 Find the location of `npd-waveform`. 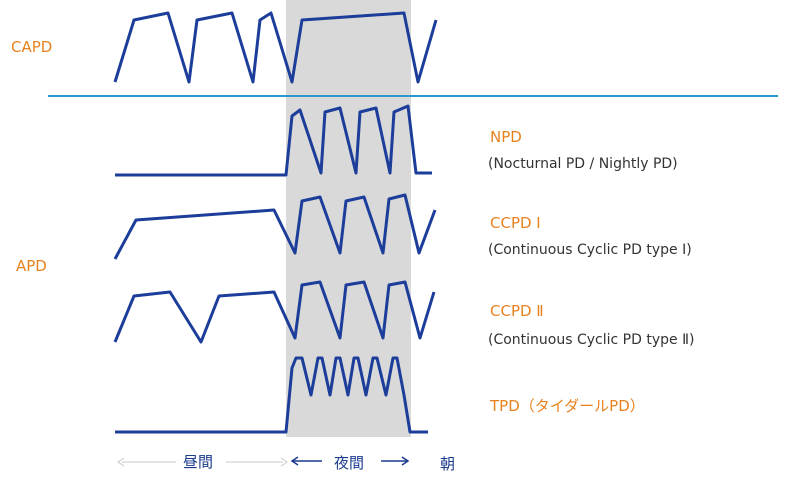

npd-waveform is located at coordinates (273, 140).